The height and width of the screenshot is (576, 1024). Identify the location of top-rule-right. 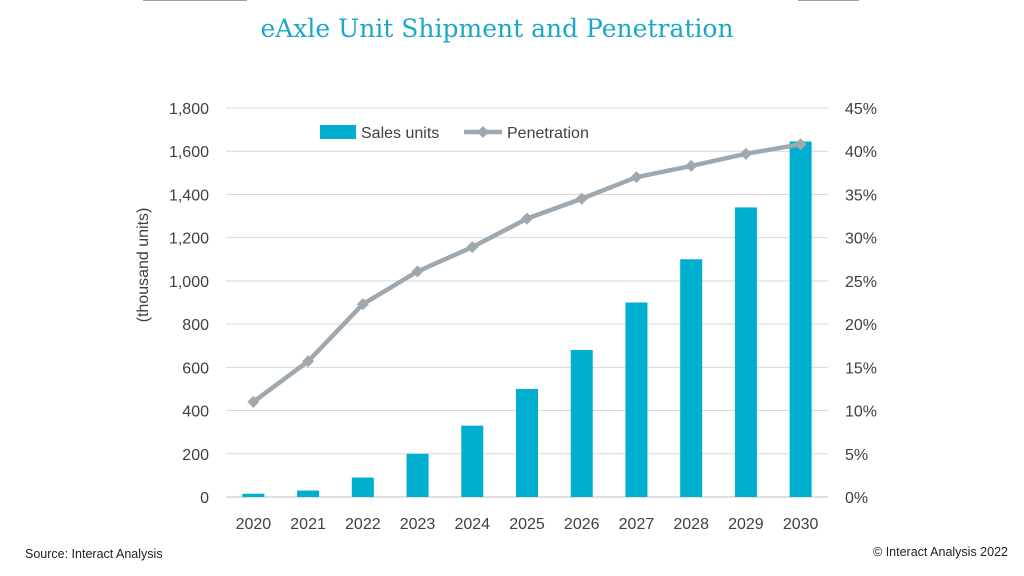
(828, 0).